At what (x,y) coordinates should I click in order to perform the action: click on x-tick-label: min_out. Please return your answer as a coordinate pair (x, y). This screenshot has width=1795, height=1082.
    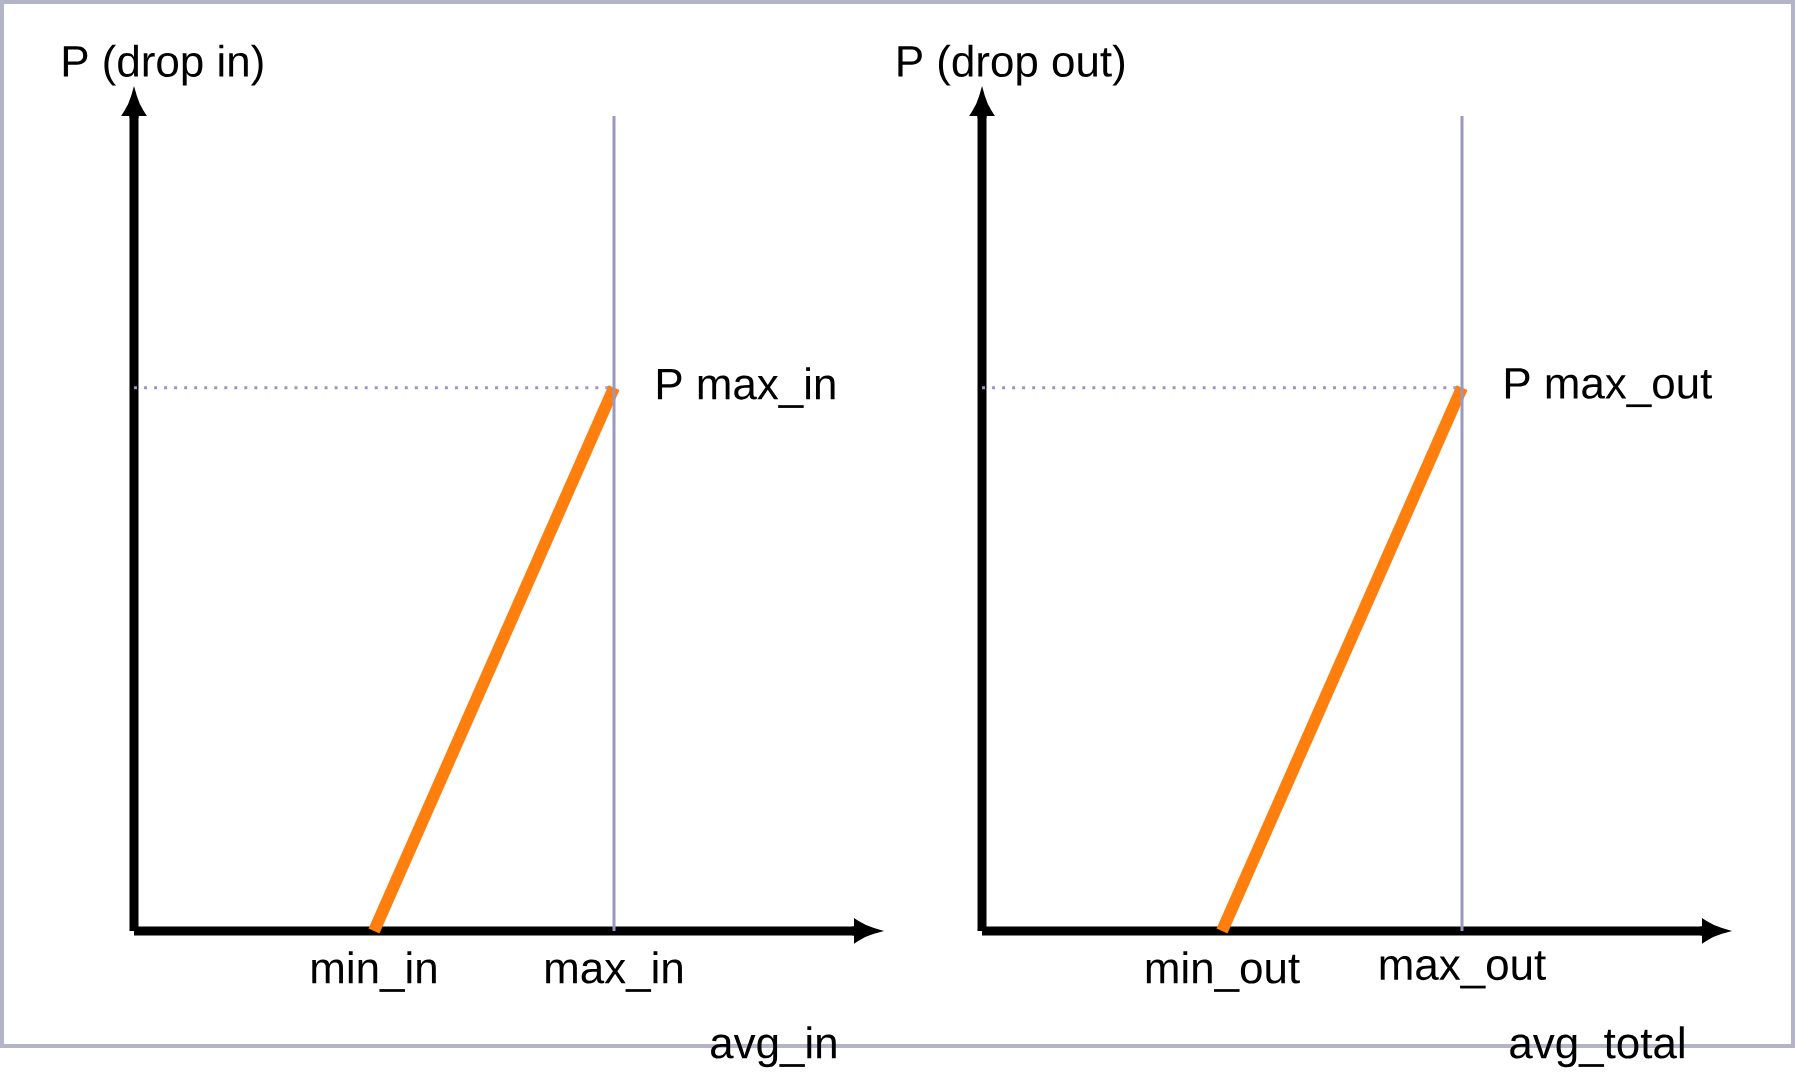
    Looking at the image, I should click on (1223, 971).